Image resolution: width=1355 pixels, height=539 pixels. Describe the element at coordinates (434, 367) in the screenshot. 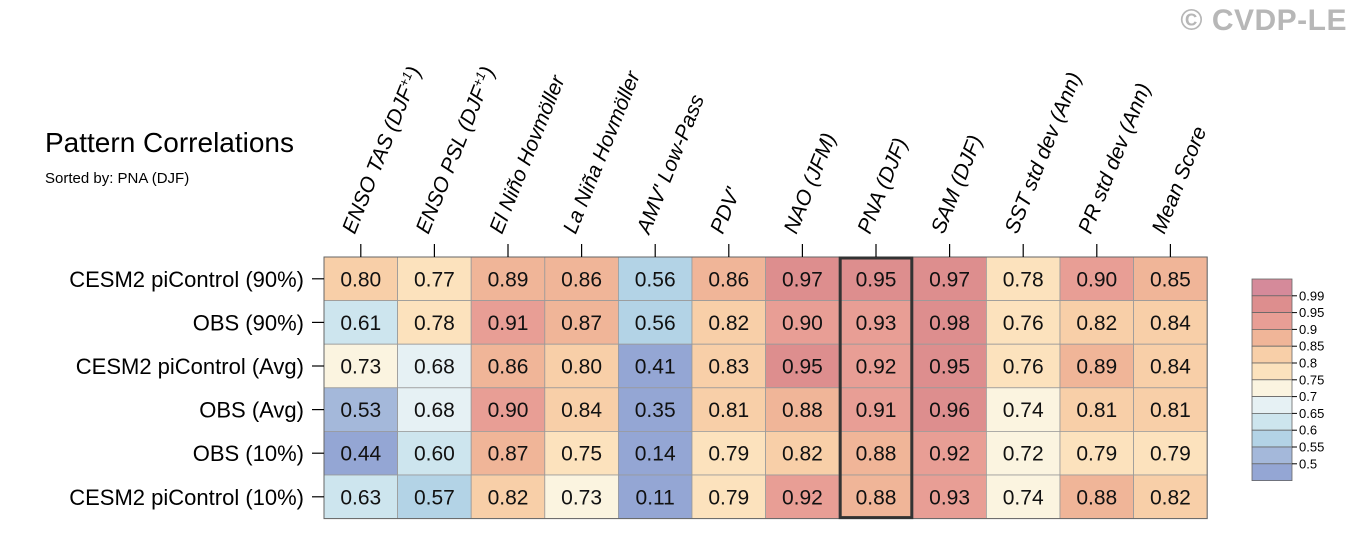

I see `cell-value: 0.68` at that location.